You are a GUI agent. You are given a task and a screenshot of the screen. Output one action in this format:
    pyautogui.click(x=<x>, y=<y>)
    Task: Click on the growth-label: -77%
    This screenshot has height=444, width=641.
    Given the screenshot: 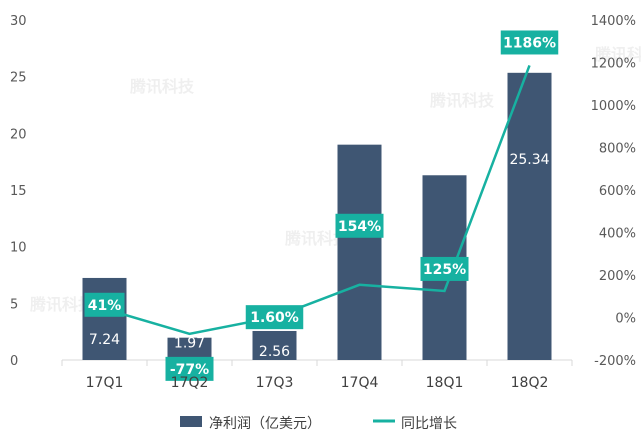 What is the action you would take?
    pyautogui.click(x=189, y=368)
    